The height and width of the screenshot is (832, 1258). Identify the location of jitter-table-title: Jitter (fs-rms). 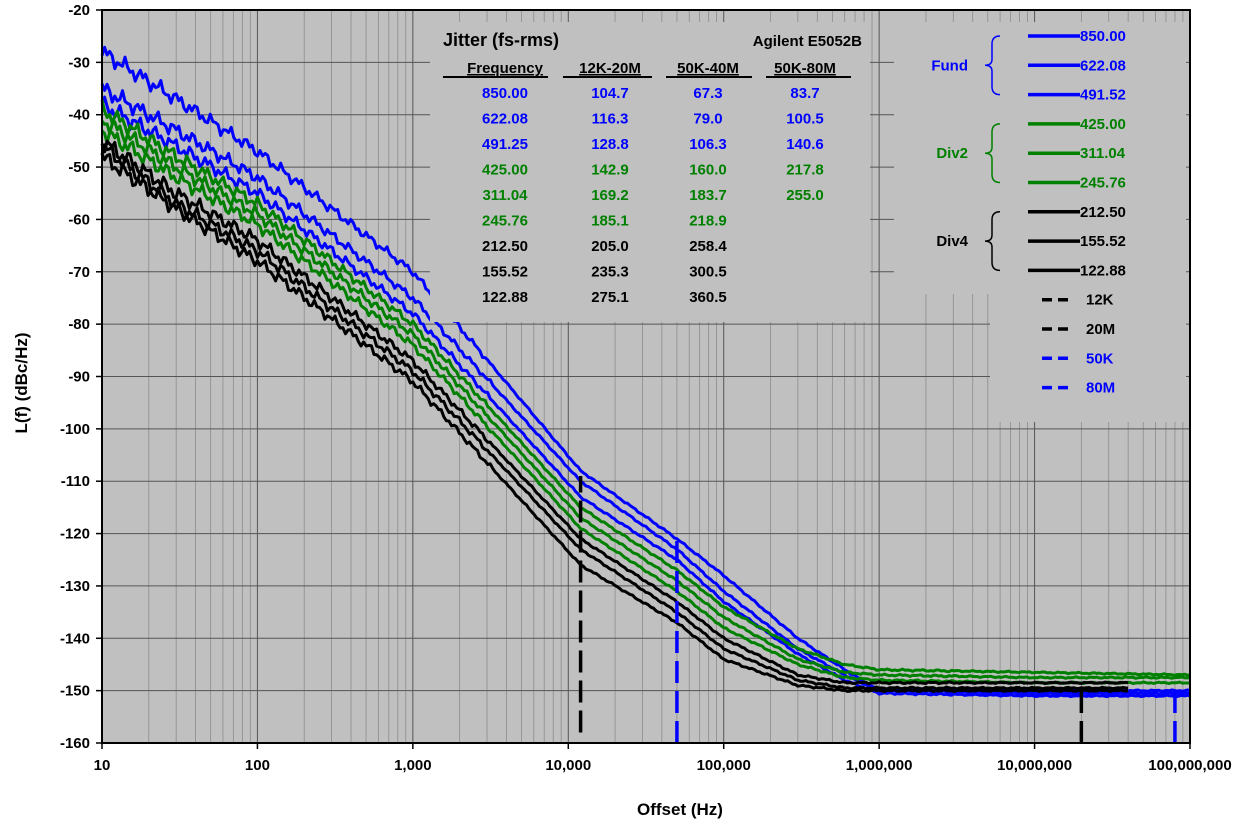
(501, 40).